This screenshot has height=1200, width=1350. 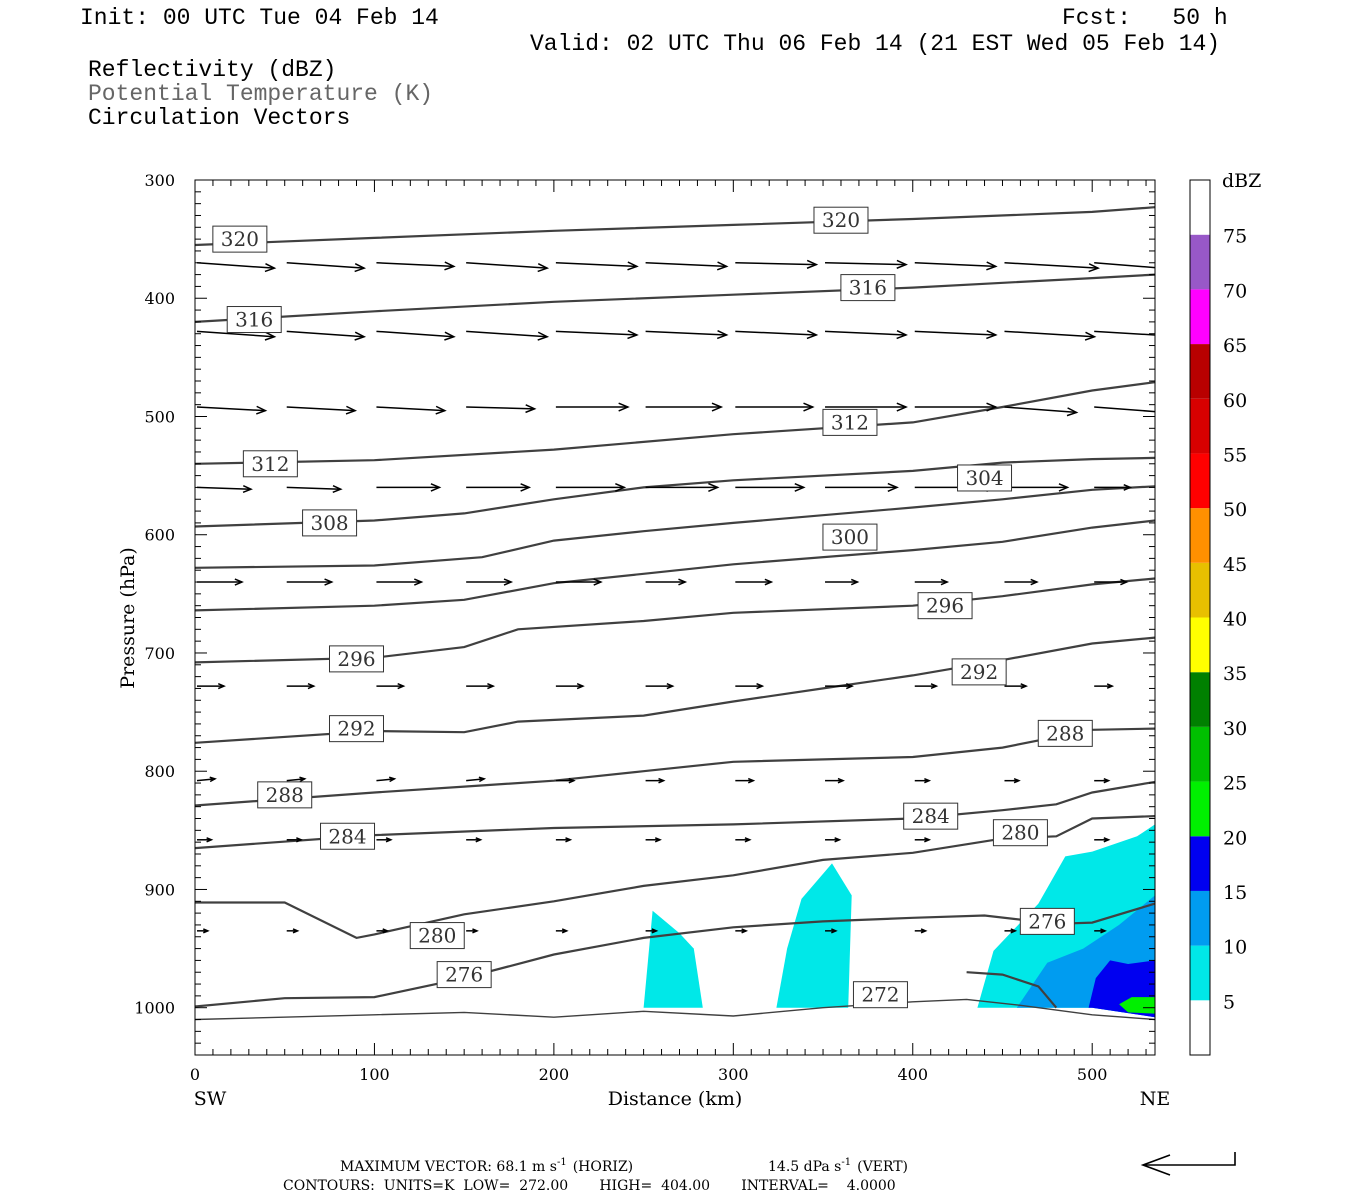 What do you see at coordinates (1020, 833) in the screenshot?
I see `theta-label-280-1: 280` at bounding box center [1020, 833].